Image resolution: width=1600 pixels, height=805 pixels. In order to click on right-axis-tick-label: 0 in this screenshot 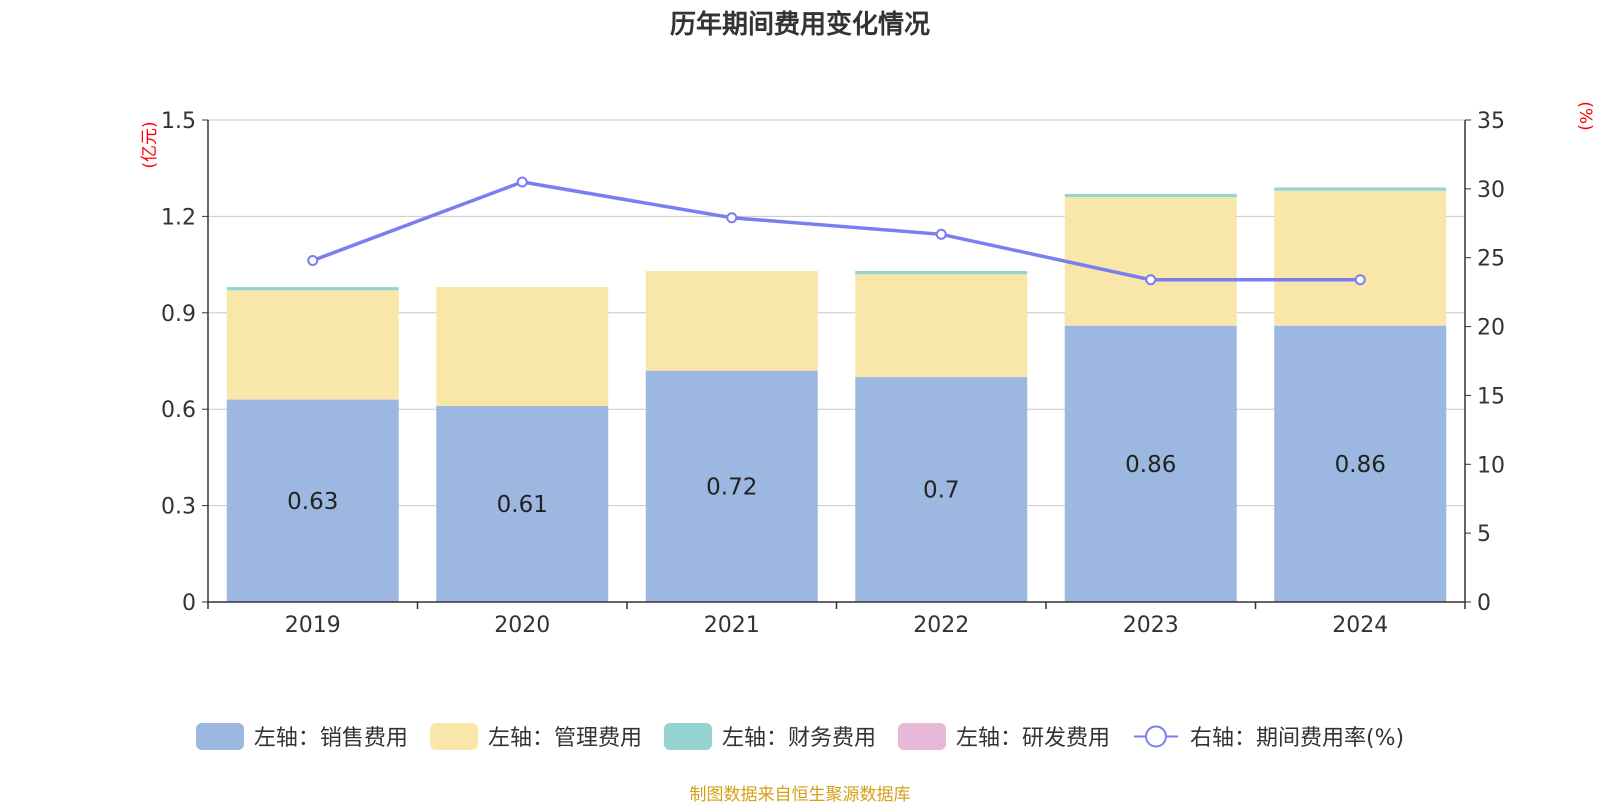, I will do `click(1484, 603)`.